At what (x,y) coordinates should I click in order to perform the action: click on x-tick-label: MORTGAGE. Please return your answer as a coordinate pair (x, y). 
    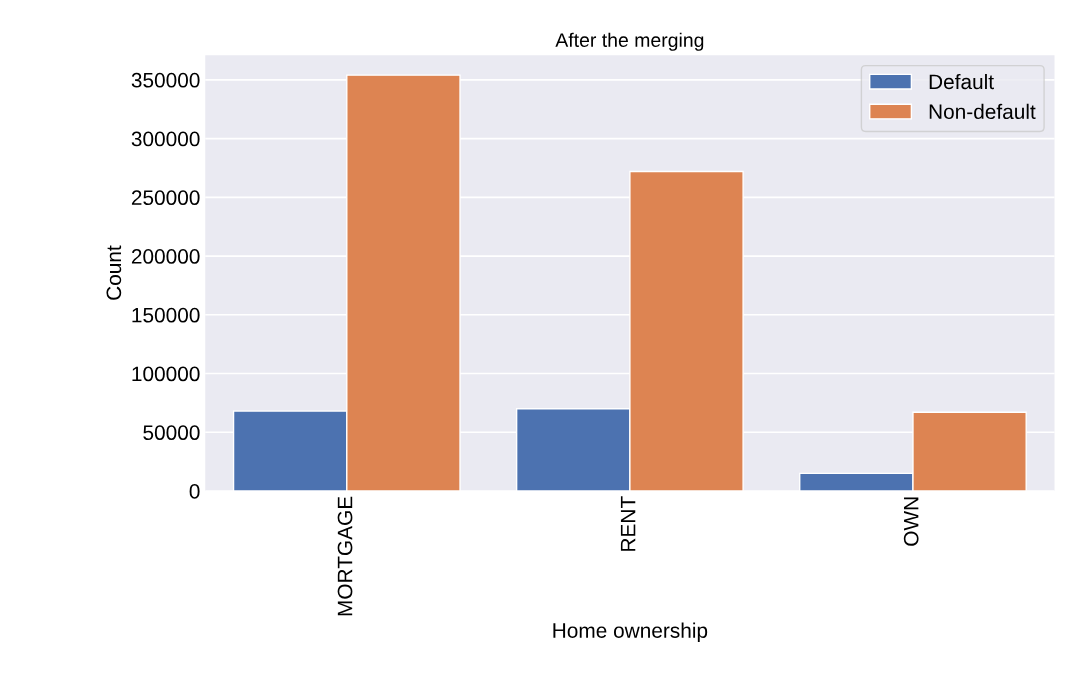
    Looking at the image, I should click on (345, 556).